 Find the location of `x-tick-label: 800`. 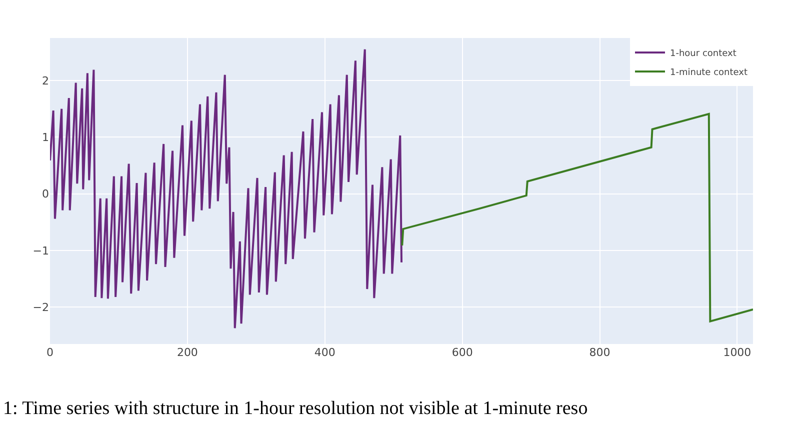

x-tick-label: 800 is located at coordinates (599, 352).